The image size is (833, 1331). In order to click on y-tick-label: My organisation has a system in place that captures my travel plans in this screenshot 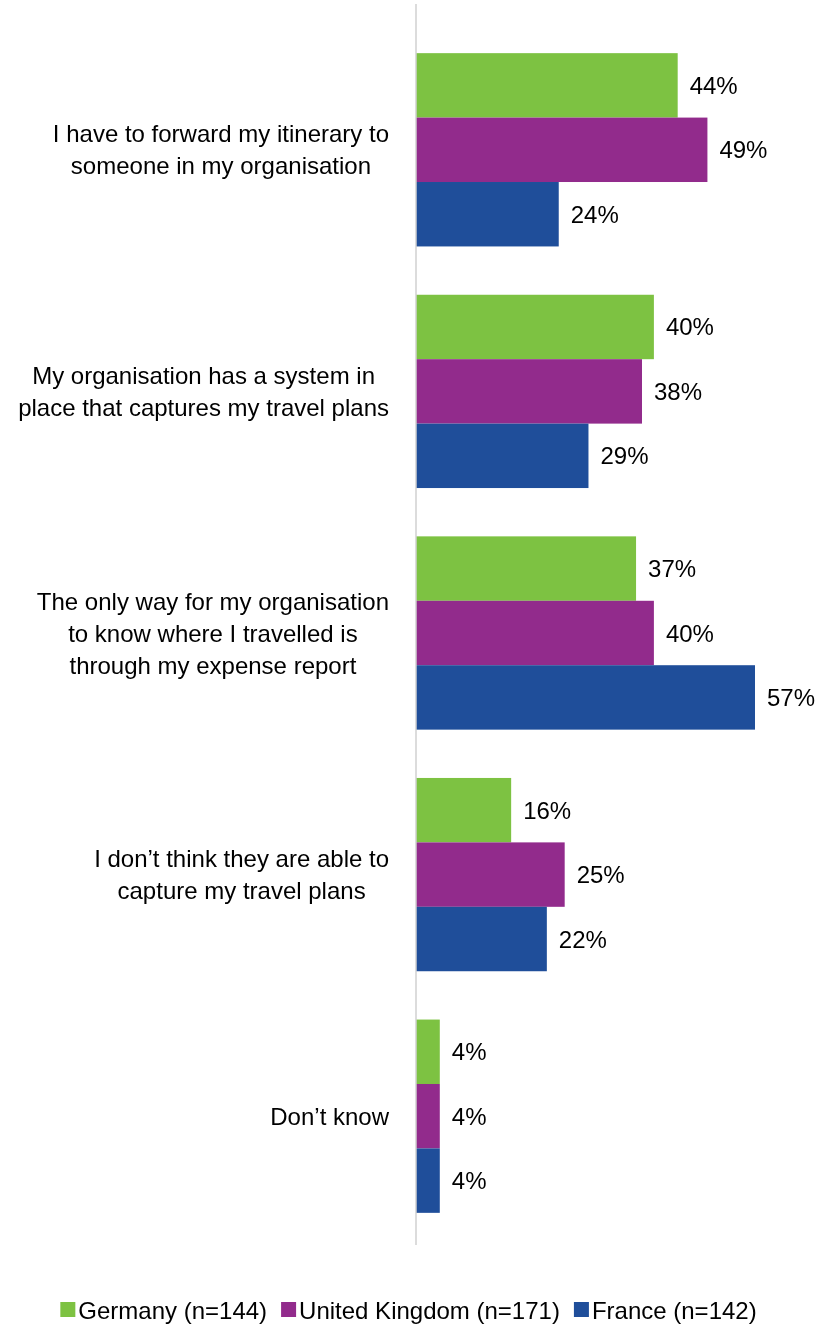, I will do `click(203, 391)`.